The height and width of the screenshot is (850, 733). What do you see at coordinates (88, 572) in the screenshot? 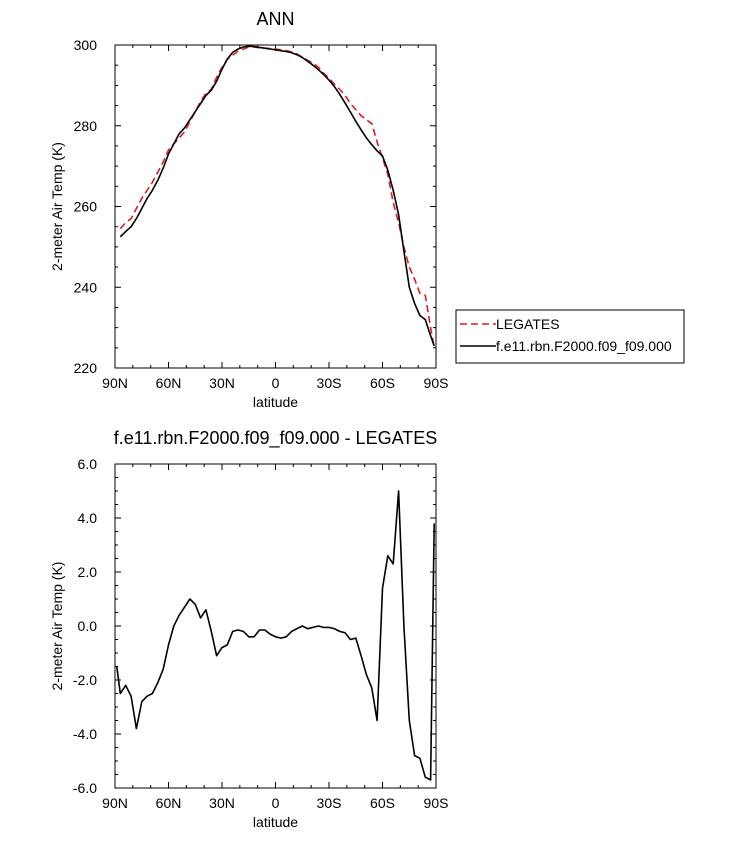
I see `y-tick-label: 2.0` at bounding box center [88, 572].